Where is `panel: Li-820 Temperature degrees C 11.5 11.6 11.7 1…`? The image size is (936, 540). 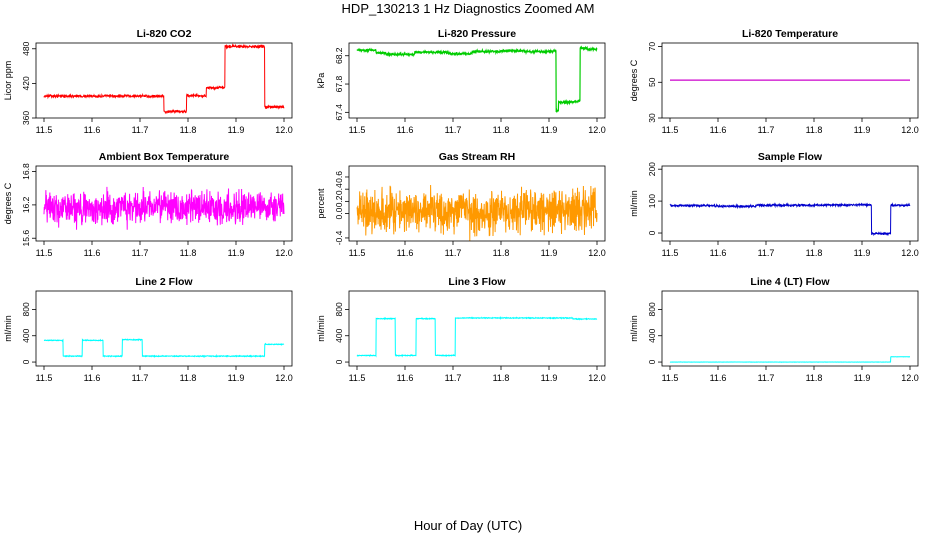 panel: Li-820 Temperature degrees C 11.5 11.6 11.7 1… is located at coordinates (774, 81).